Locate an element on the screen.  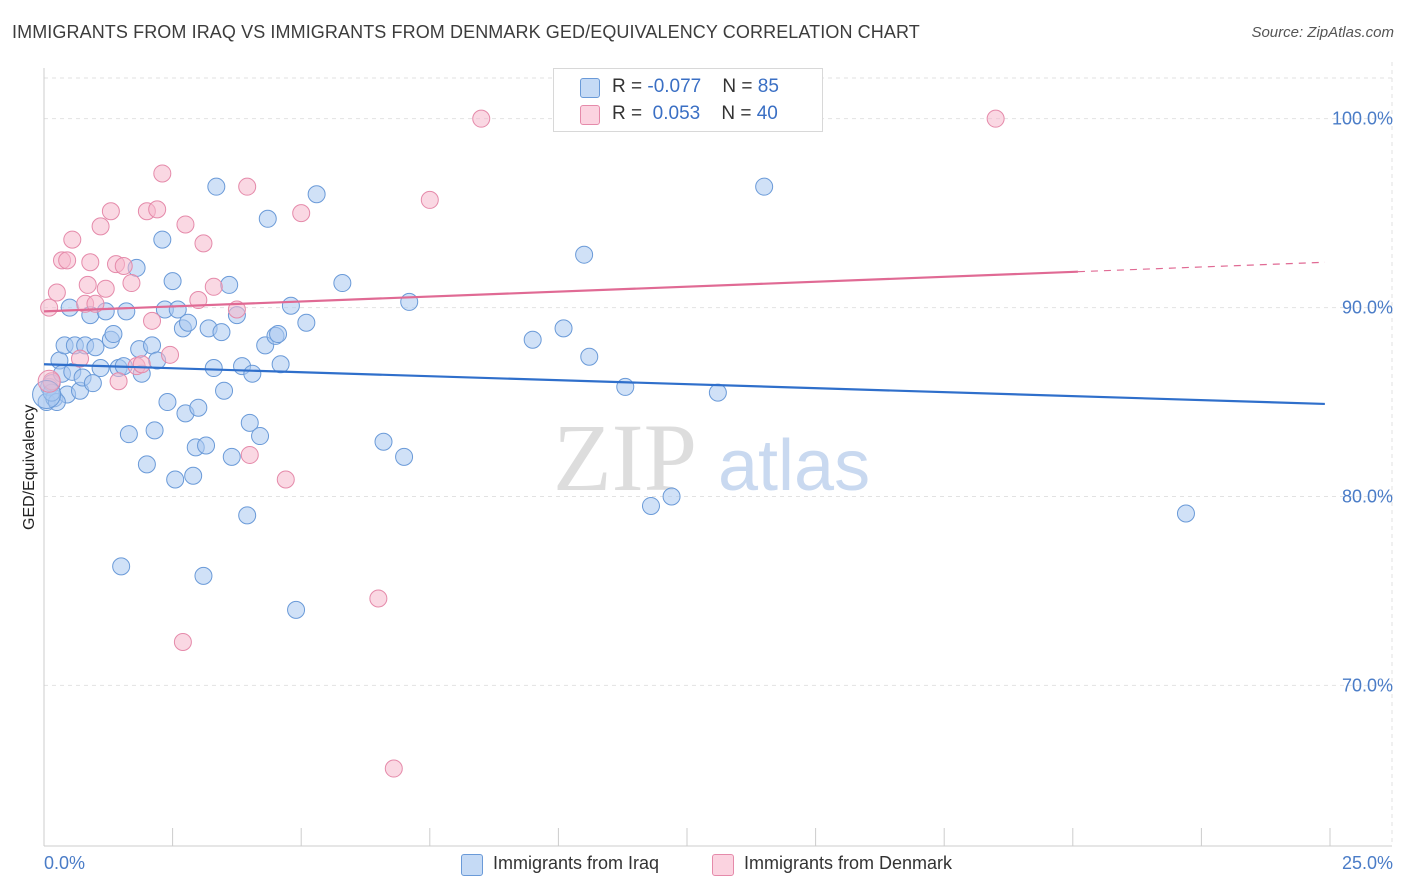
r-value-iraq: -0.077 is located at coordinates (674, 86).